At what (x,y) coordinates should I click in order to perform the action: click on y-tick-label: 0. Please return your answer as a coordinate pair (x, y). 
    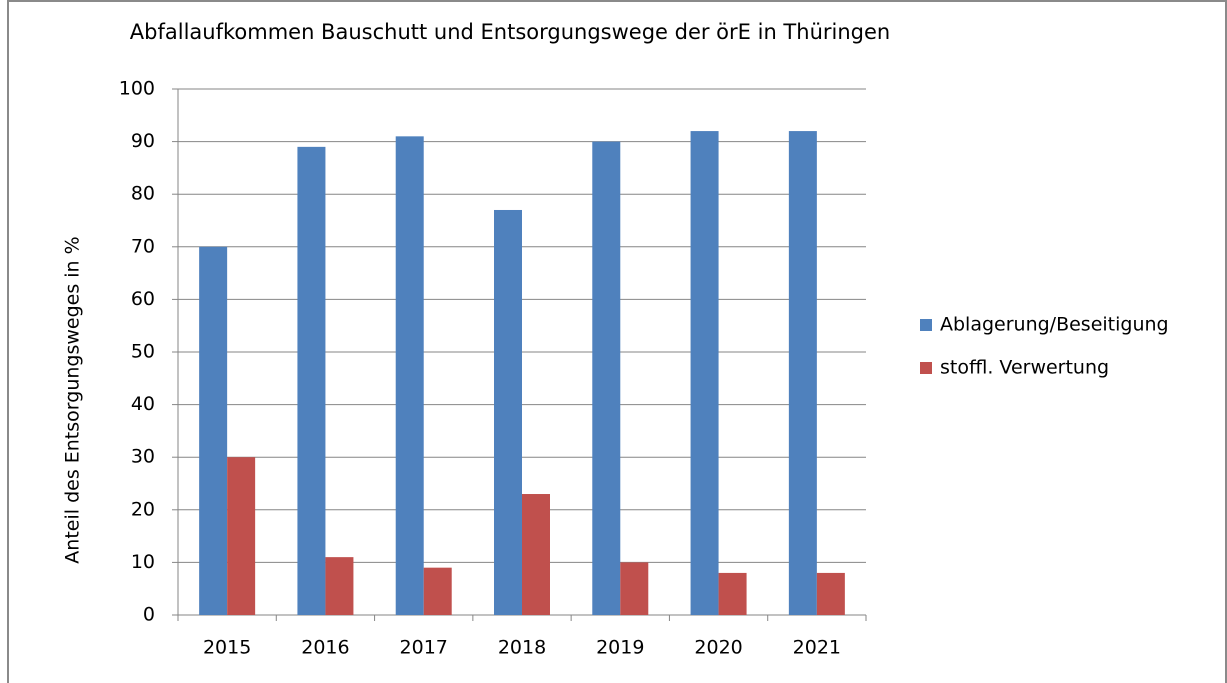
    Looking at the image, I should click on (149, 615).